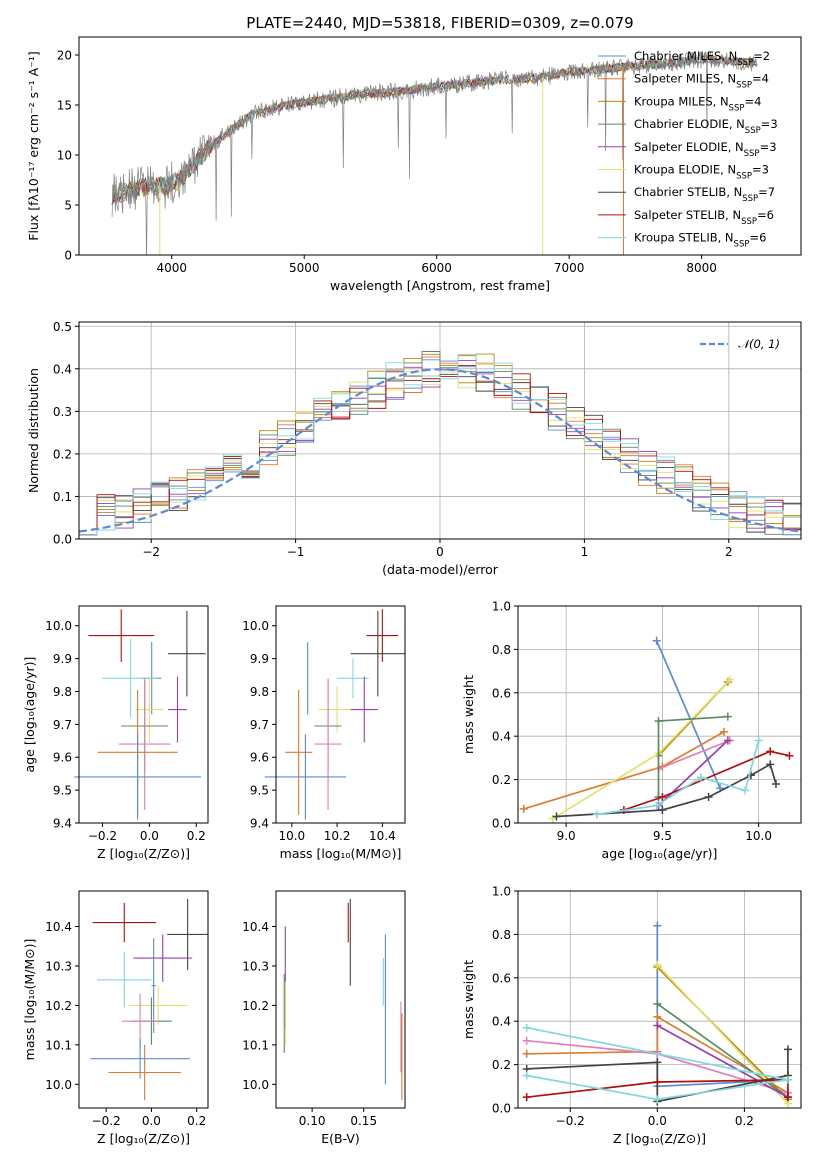  Describe the element at coordinates (702, 58) in the screenshot. I see `legend-entry: Chabrier MILES, NSSP=2` at that location.